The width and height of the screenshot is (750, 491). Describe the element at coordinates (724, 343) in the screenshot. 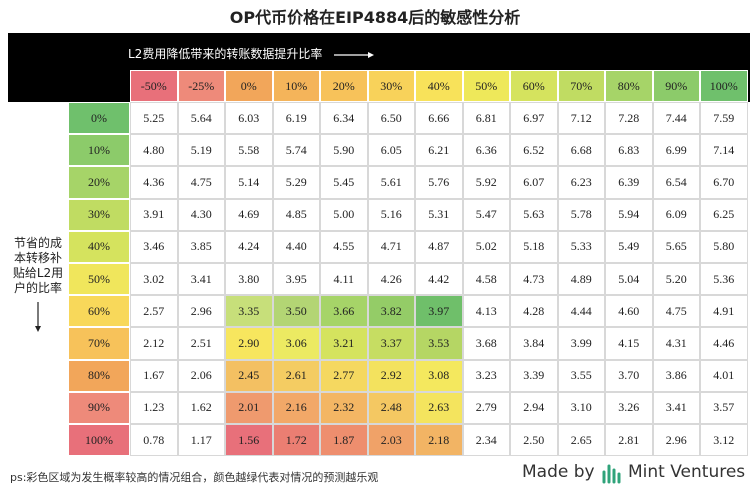

I see `table-cell: 4.46` at that location.